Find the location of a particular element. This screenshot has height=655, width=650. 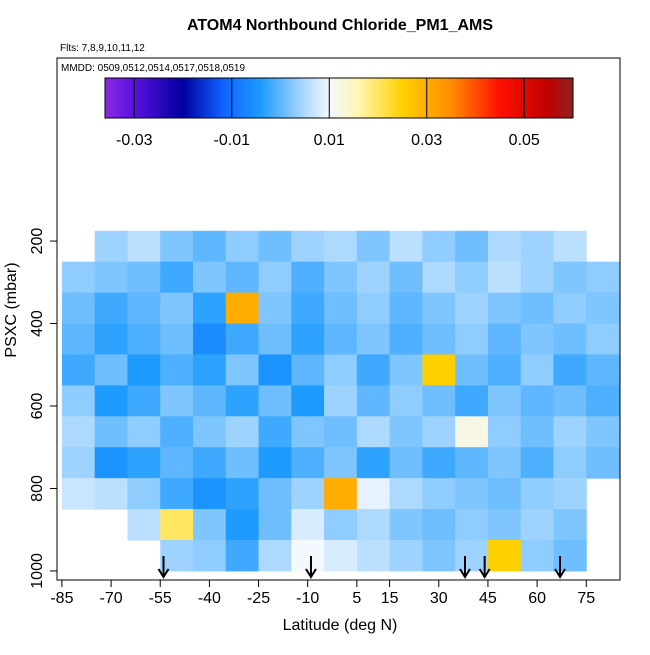

x-tick-label: 60 is located at coordinates (537, 598).